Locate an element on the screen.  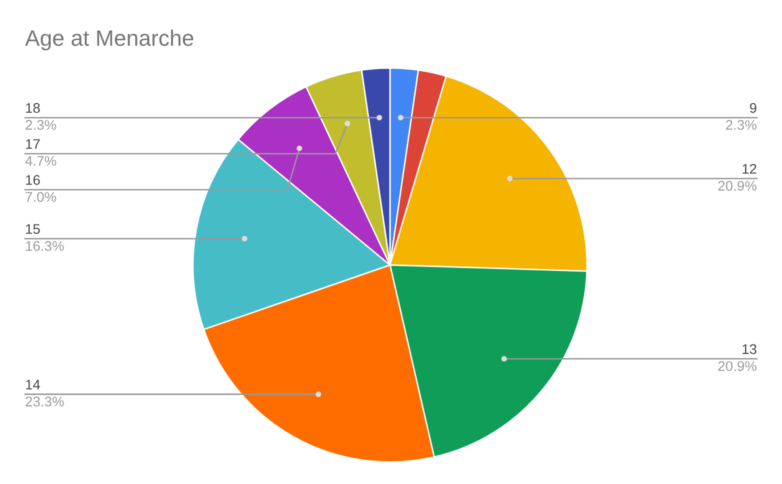
slice-label: 16 is located at coordinates (33, 180).